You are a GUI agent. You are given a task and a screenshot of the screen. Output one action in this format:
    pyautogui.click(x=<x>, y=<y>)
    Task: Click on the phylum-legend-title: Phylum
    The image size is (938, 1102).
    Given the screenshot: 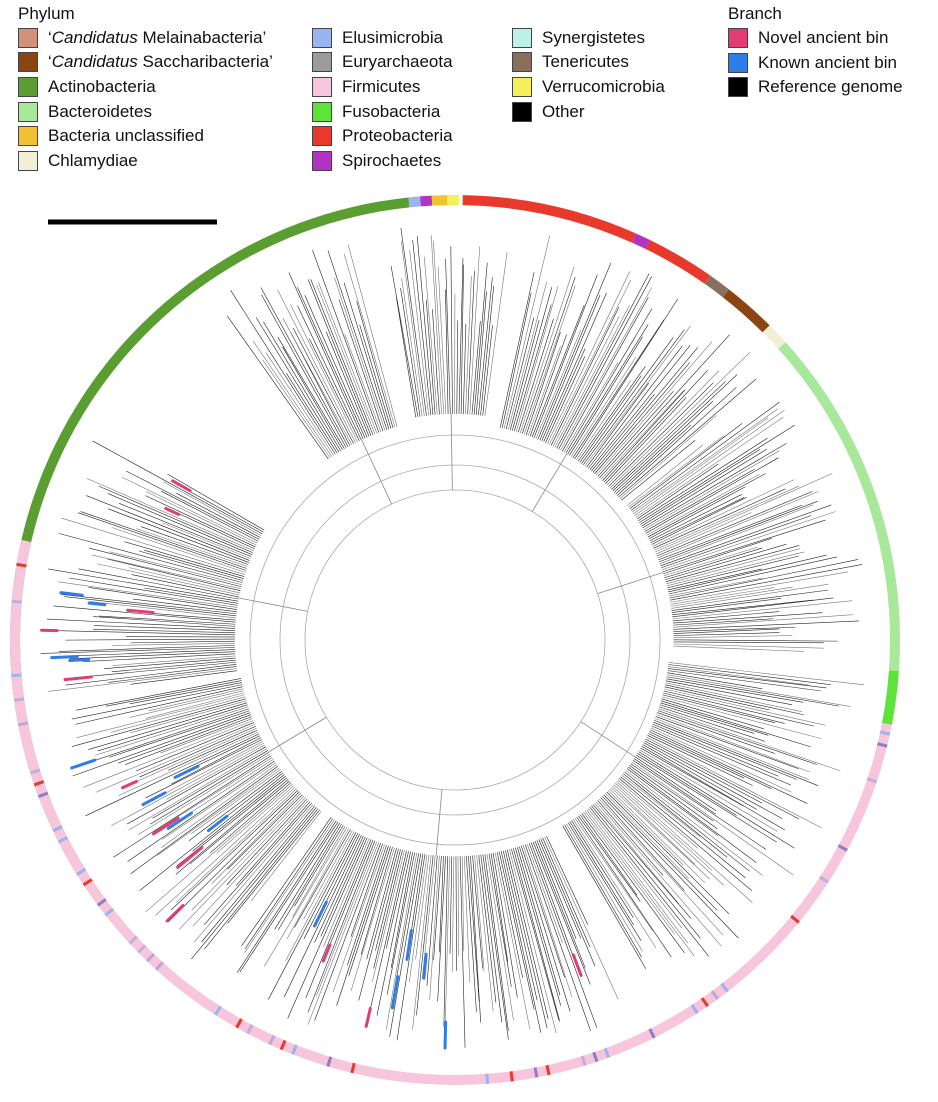 What is the action you would take?
    pyautogui.click(x=46, y=13)
    